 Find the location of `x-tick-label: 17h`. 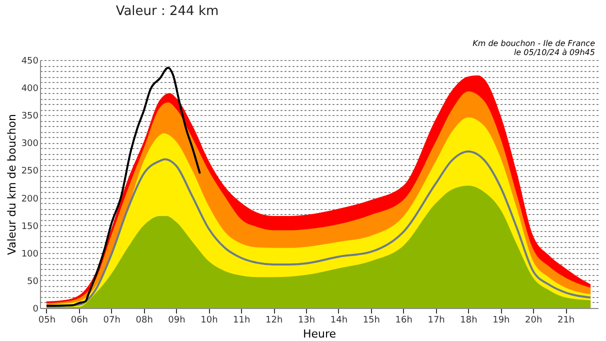

x-tick-label: 17h is located at coordinates (436, 321).